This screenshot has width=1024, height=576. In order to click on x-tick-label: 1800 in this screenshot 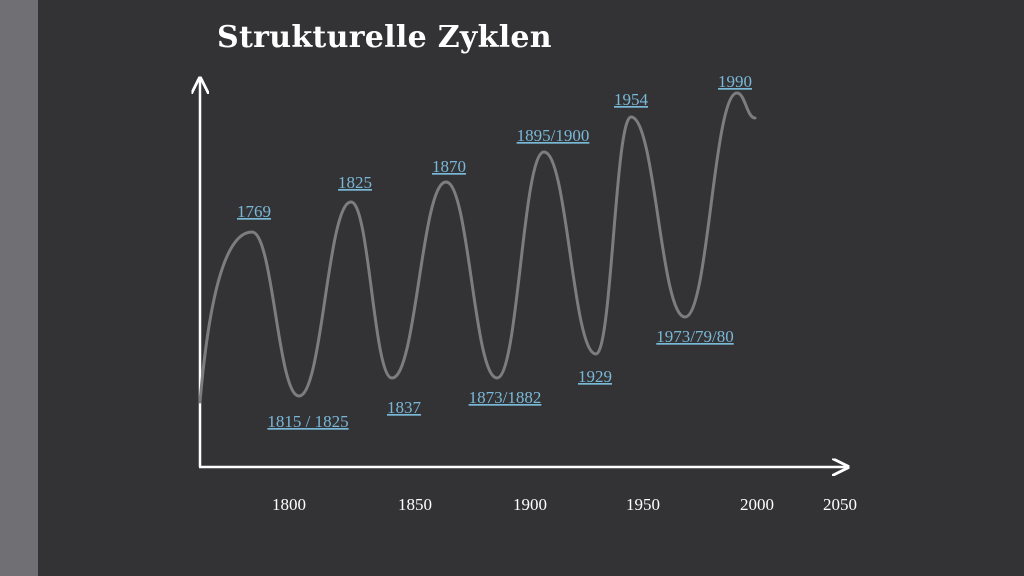, I will do `click(289, 504)`.